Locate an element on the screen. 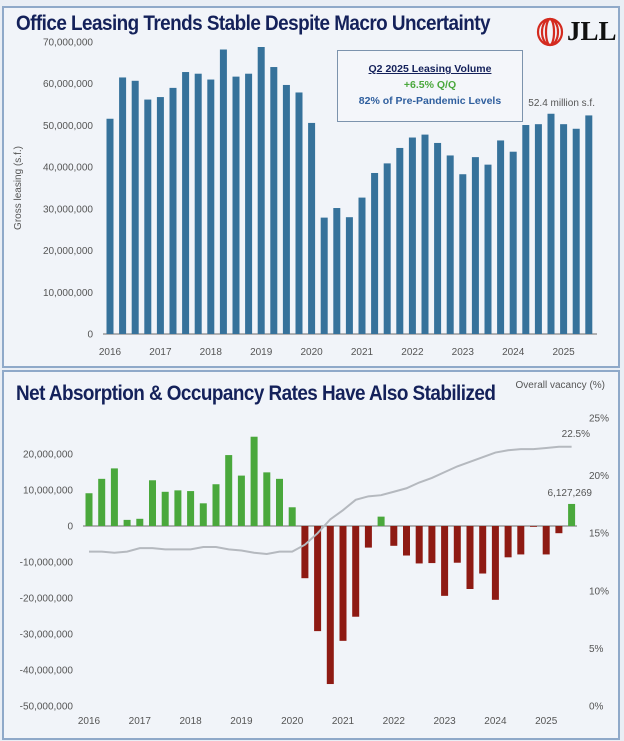  y-tick-label: 30,000,000 is located at coordinates (68, 209).